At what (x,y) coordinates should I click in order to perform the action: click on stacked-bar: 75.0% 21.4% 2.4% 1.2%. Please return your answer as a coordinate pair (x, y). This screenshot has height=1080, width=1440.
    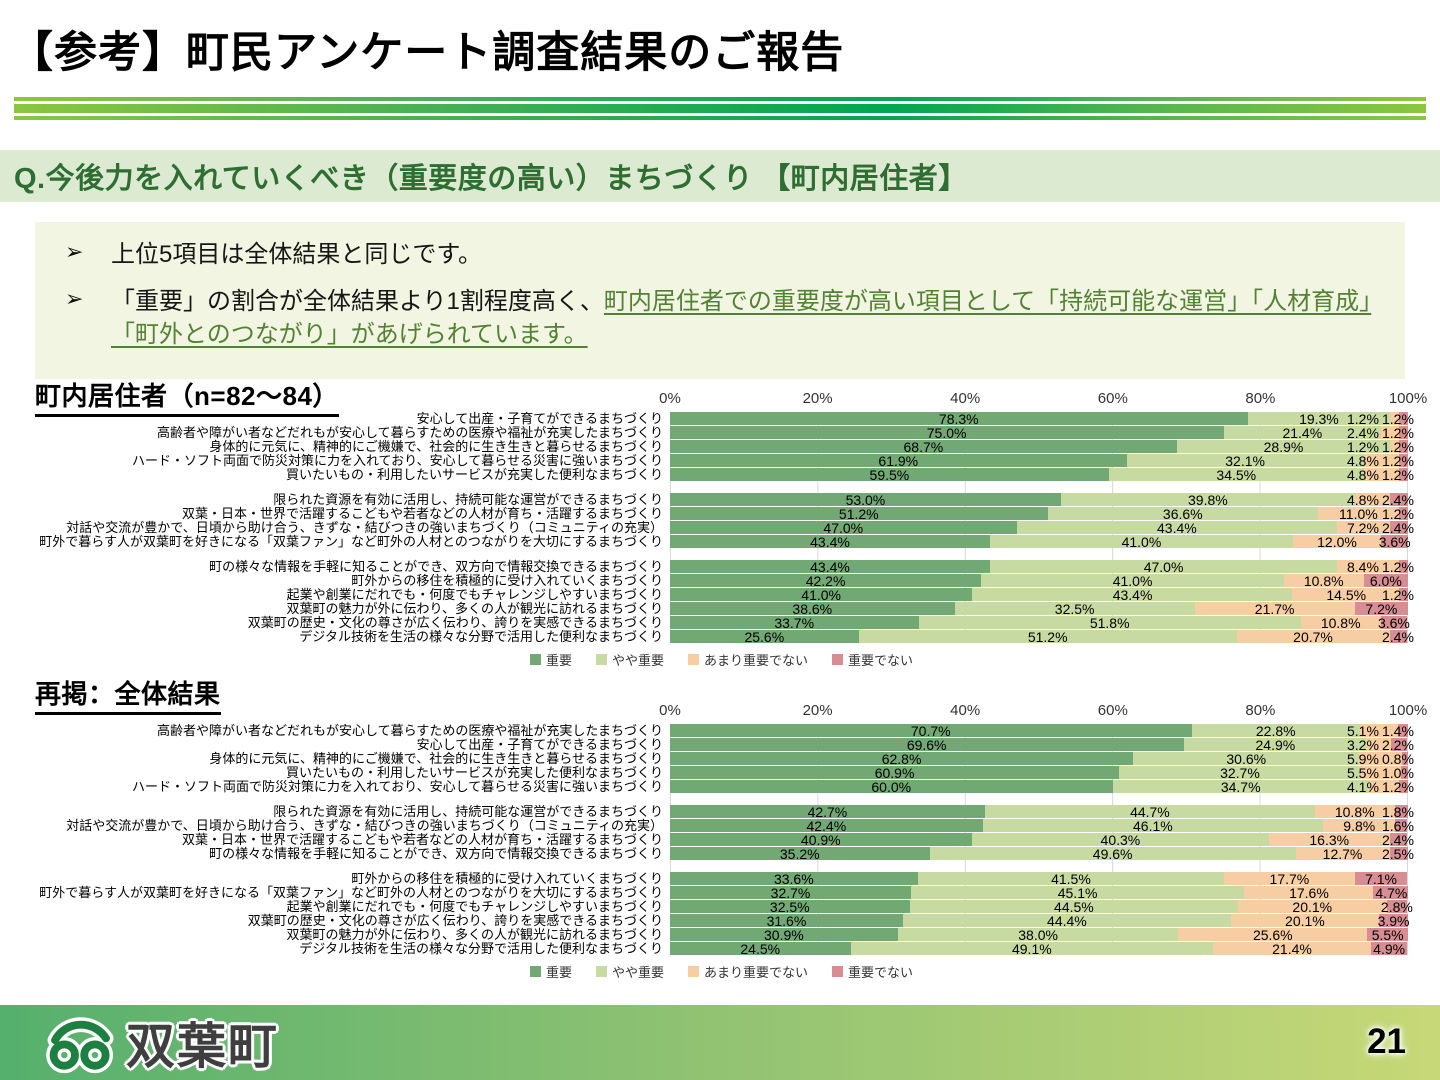
    Looking at the image, I should click on (1042, 432).